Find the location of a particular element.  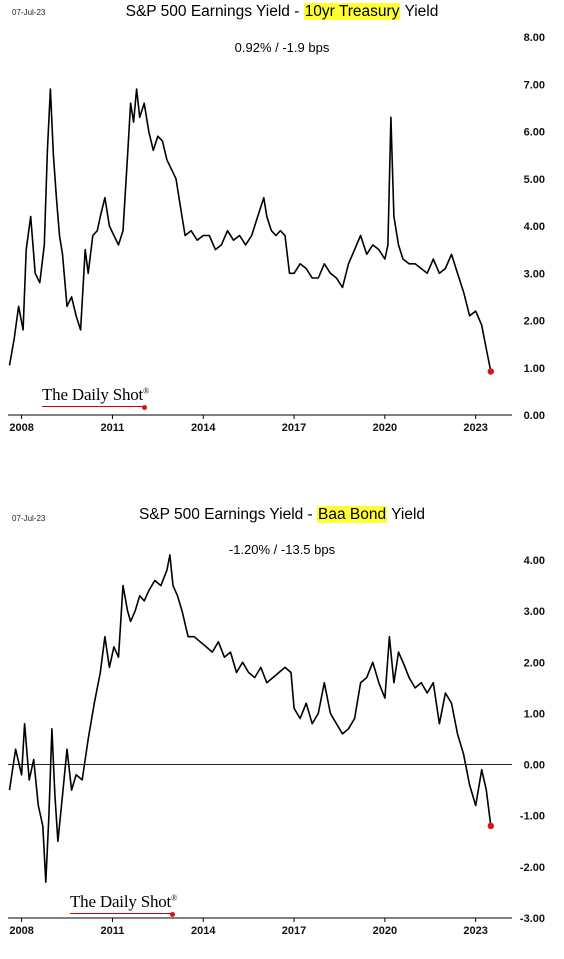

chart-subtitle: -1.20% / -13.5 bps is located at coordinates (282, 549).